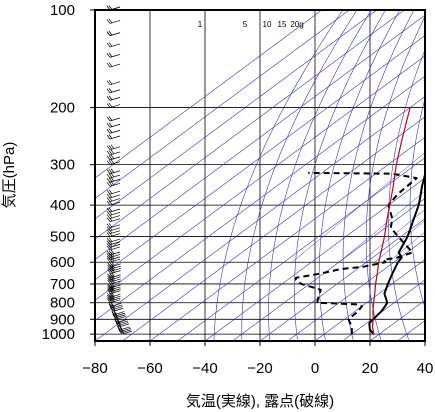  I want to click on parcel-profile-line, so click(391, 221).